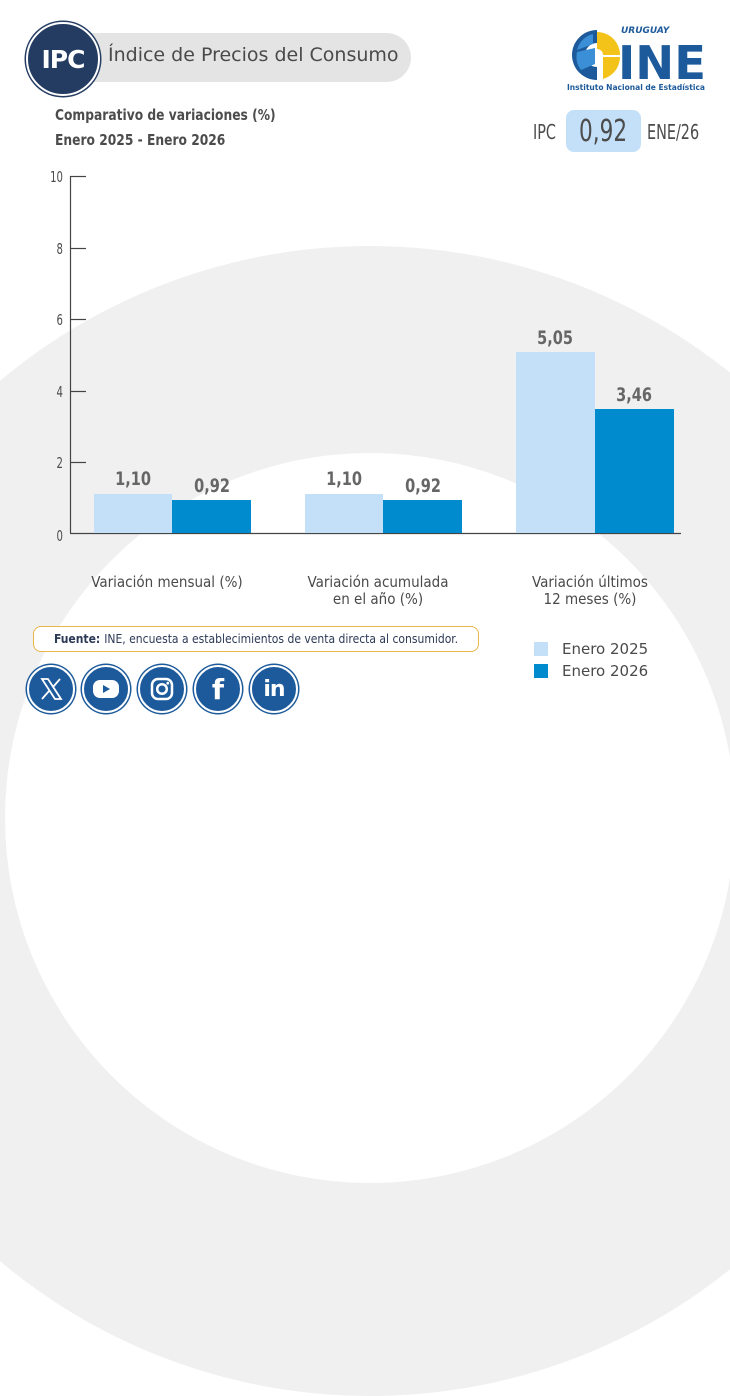 The image size is (730, 1396). Describe the element at coordinates (56, 177) in the screenshot. I see `ytick-10: 10` at that location.